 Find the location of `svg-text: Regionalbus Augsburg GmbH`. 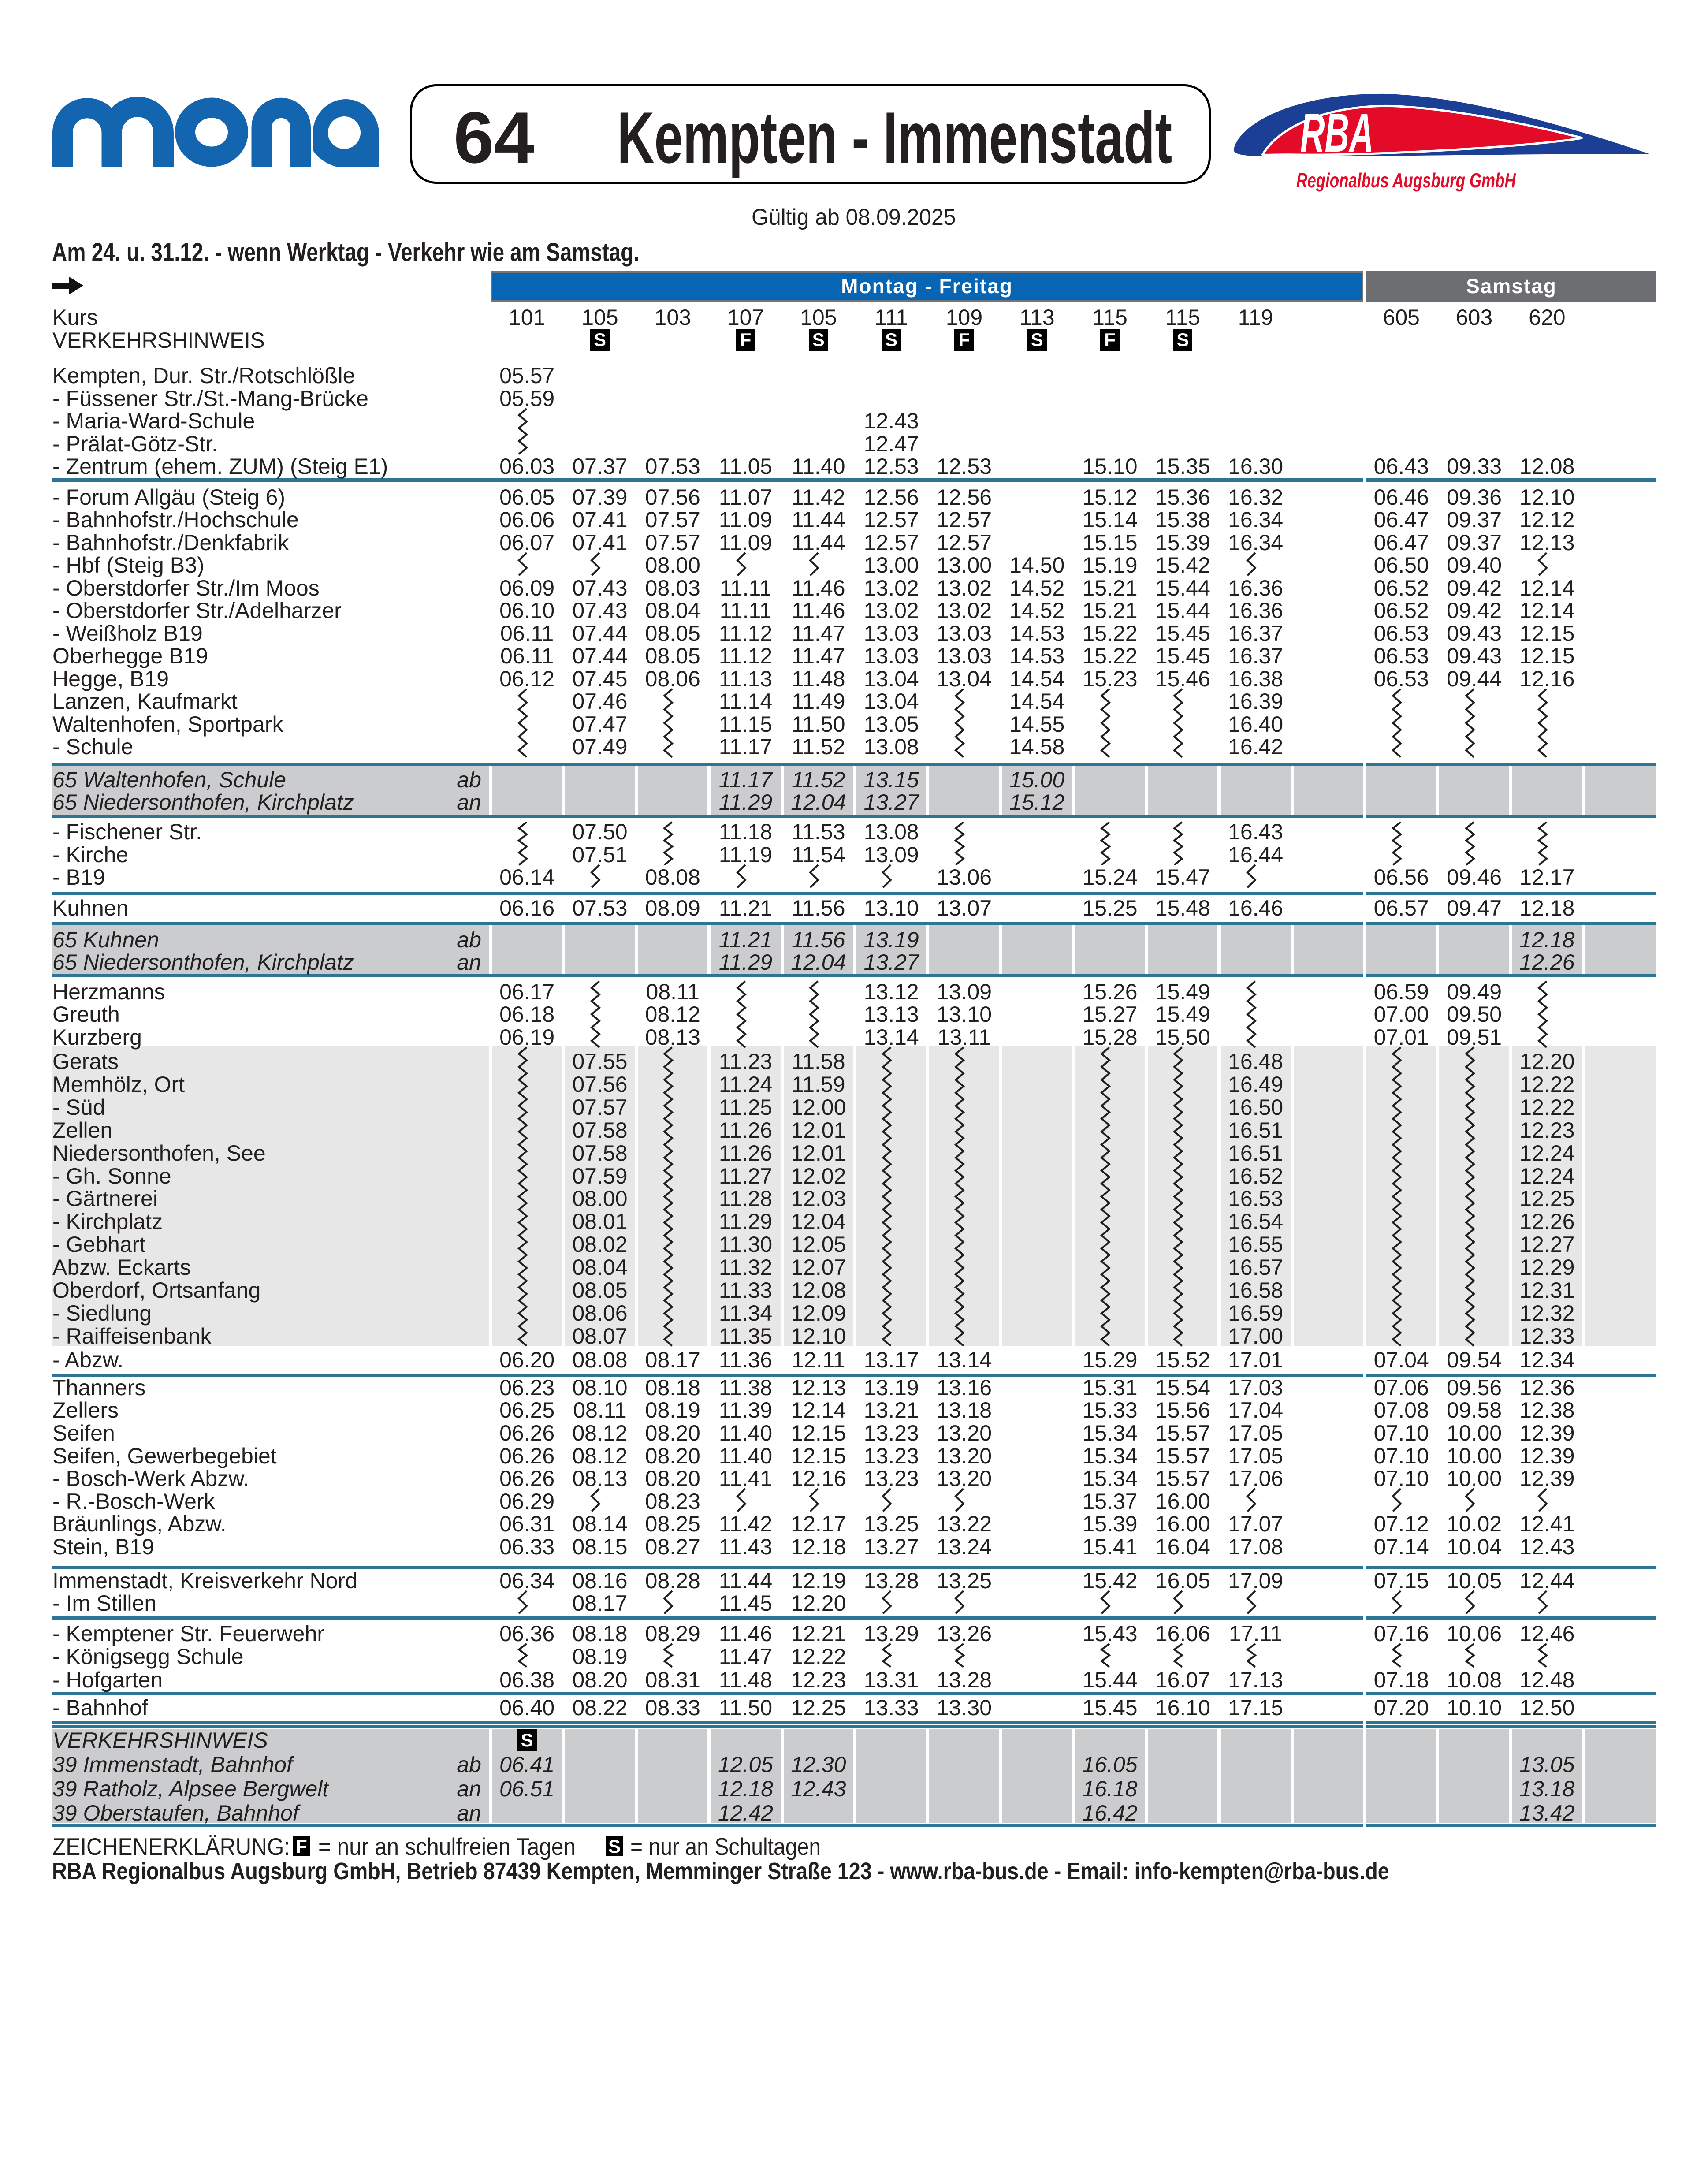

svg-text: Regionalbus Augsburg GmbH is located at coordinates (1406, 181).